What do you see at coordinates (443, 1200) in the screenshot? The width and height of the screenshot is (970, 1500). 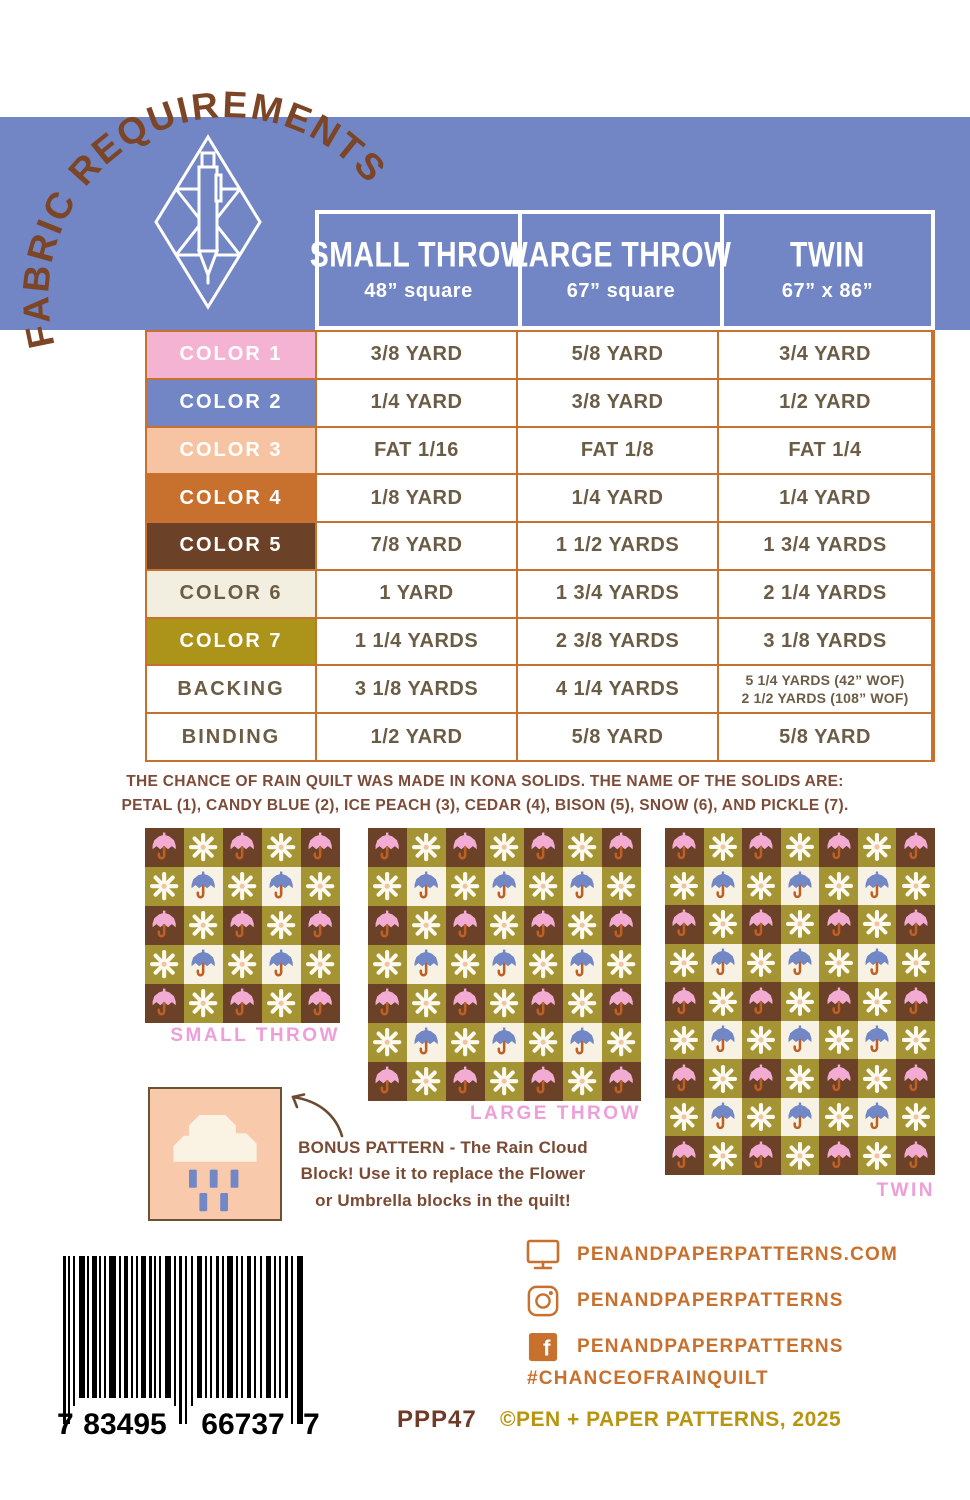 I see `bonus-line-3: or Umbrella blocks in the quilt!` at bounding box center [443, 1200].